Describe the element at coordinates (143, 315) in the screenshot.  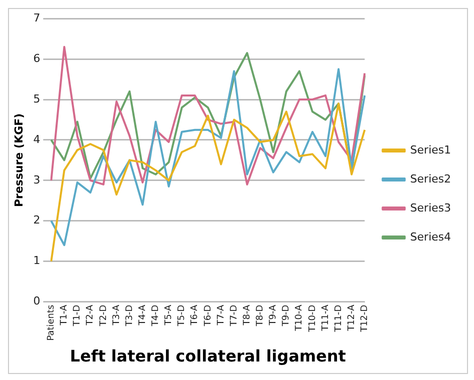
I see `x-tick-label: T4-A` at that location.